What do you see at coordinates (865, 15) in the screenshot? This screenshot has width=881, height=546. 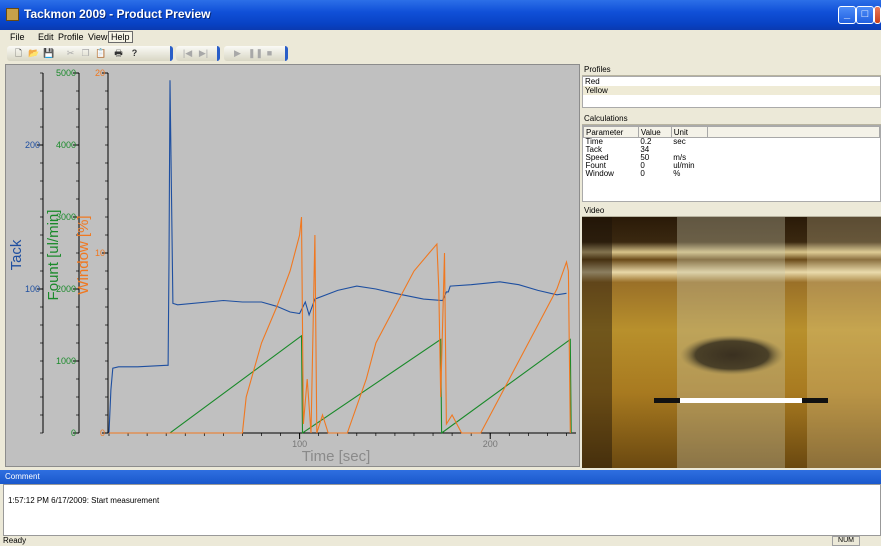 I see `maximize-button: □` at bounding box center [865, 15].